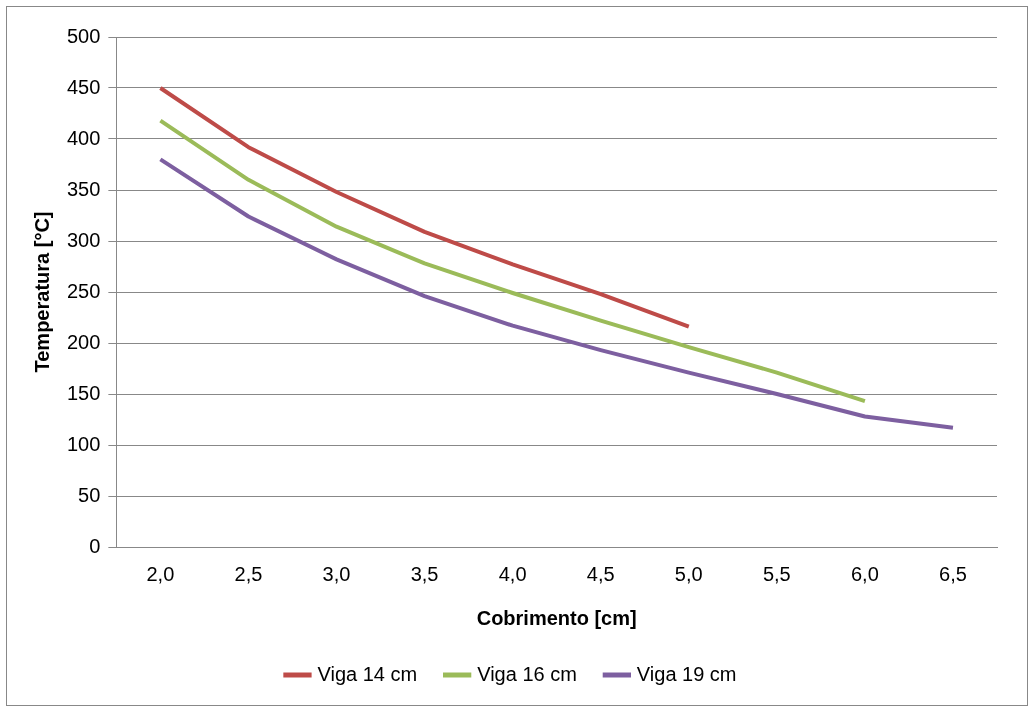 The image size is (1035, 715). I want to click on legend-label: Viga 19 cm, so click(686, 673).